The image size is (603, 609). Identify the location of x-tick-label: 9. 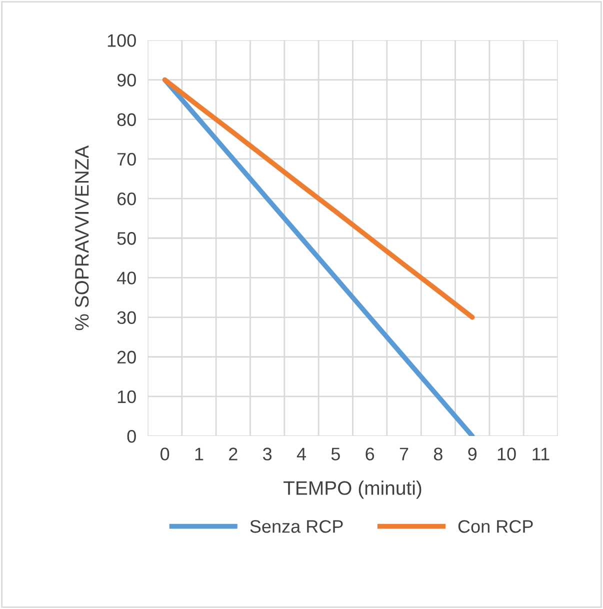
(472, 454).